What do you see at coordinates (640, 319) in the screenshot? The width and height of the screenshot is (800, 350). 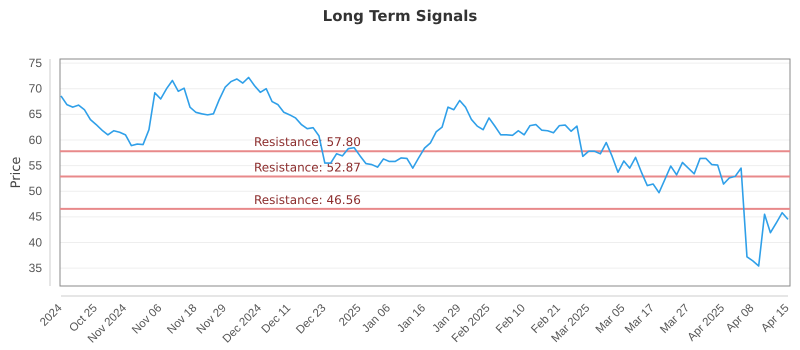 I see `x-tick-label: Mar 17` at bounding box center [640, 319].